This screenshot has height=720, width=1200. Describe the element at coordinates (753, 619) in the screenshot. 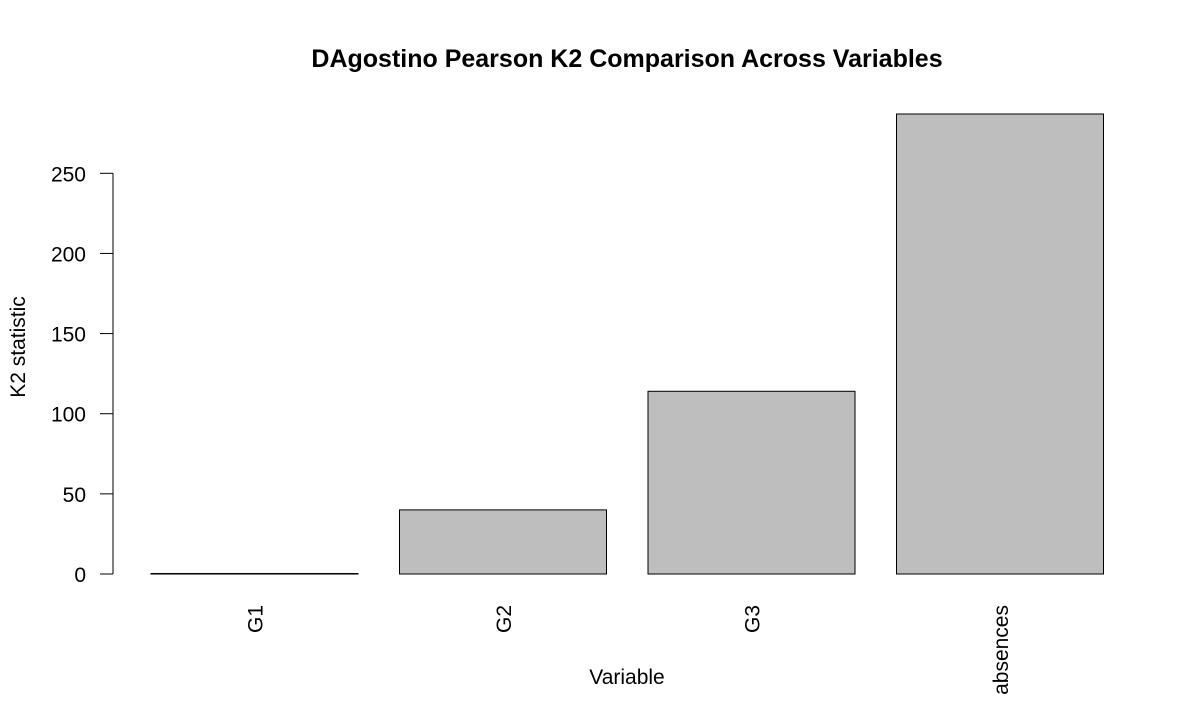

I see `x-tick-label-g3: G3` at that location.